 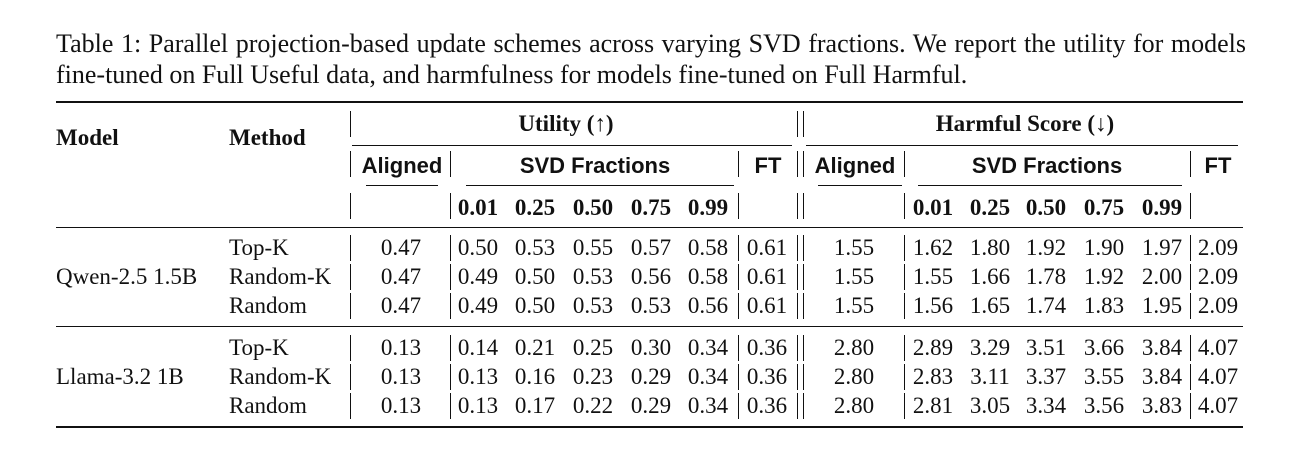 I want to click on utility-svd-cell: 0.21, so click(x=535, y=347).